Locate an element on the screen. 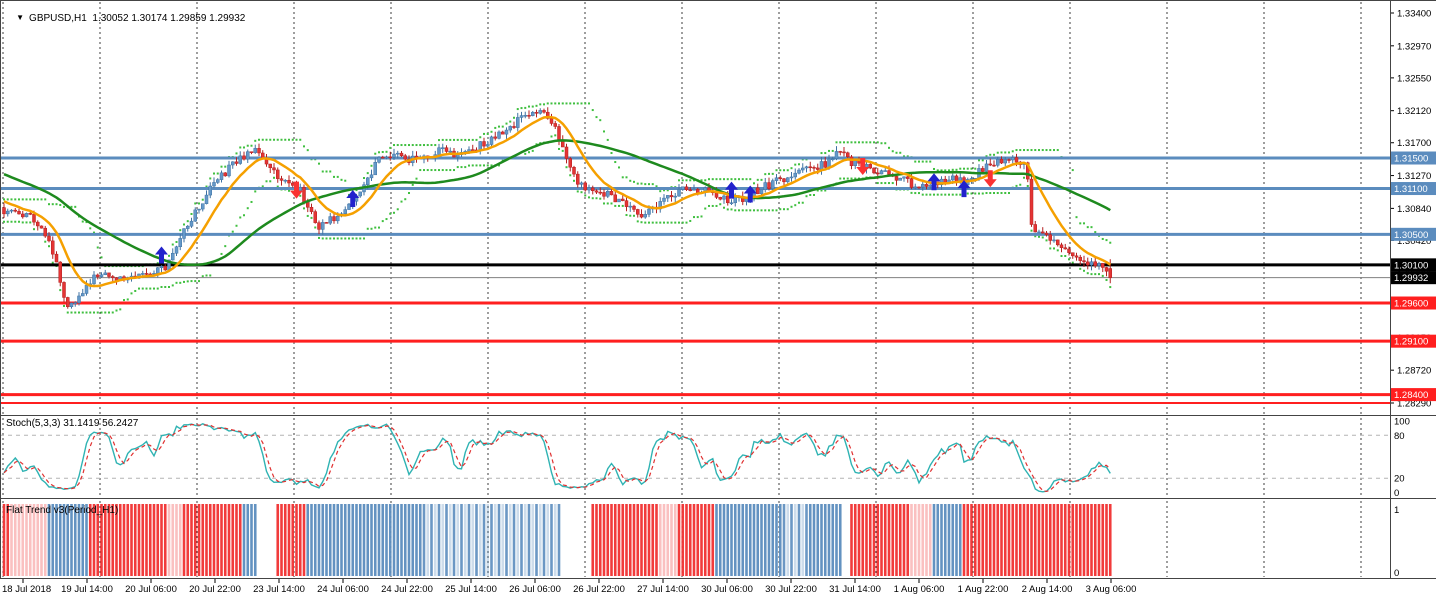 The height and width of the screenshot is (600, 1436). symbol-dropdown-icon: ▼ is located at coordinates (20, 17).